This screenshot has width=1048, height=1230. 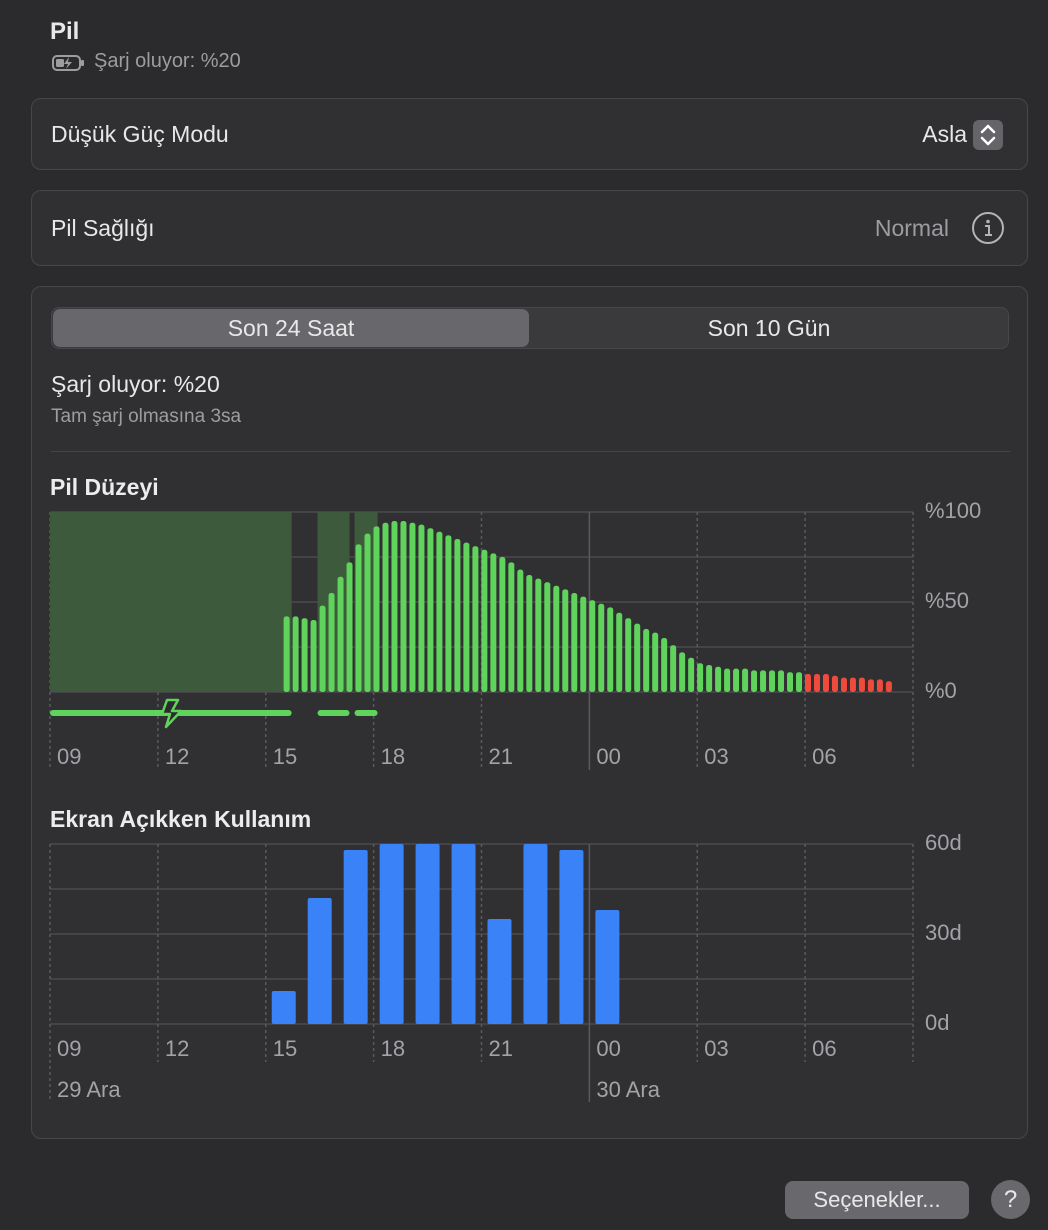 I want to click on low-power-value: Asla, so click(x=944, y=134).